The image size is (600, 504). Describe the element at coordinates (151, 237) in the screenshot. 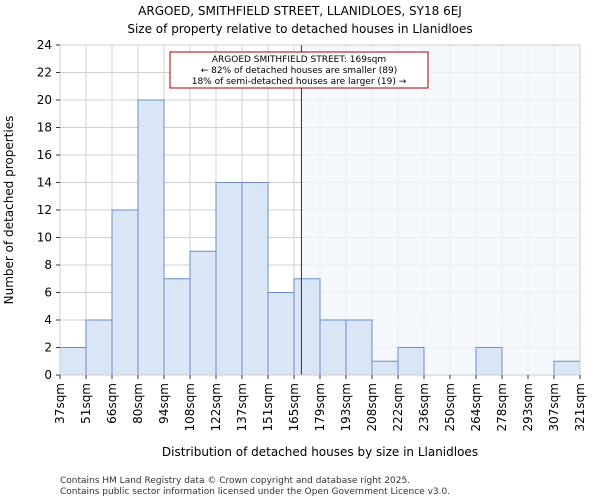

I see `bar-80sqm` at that location.